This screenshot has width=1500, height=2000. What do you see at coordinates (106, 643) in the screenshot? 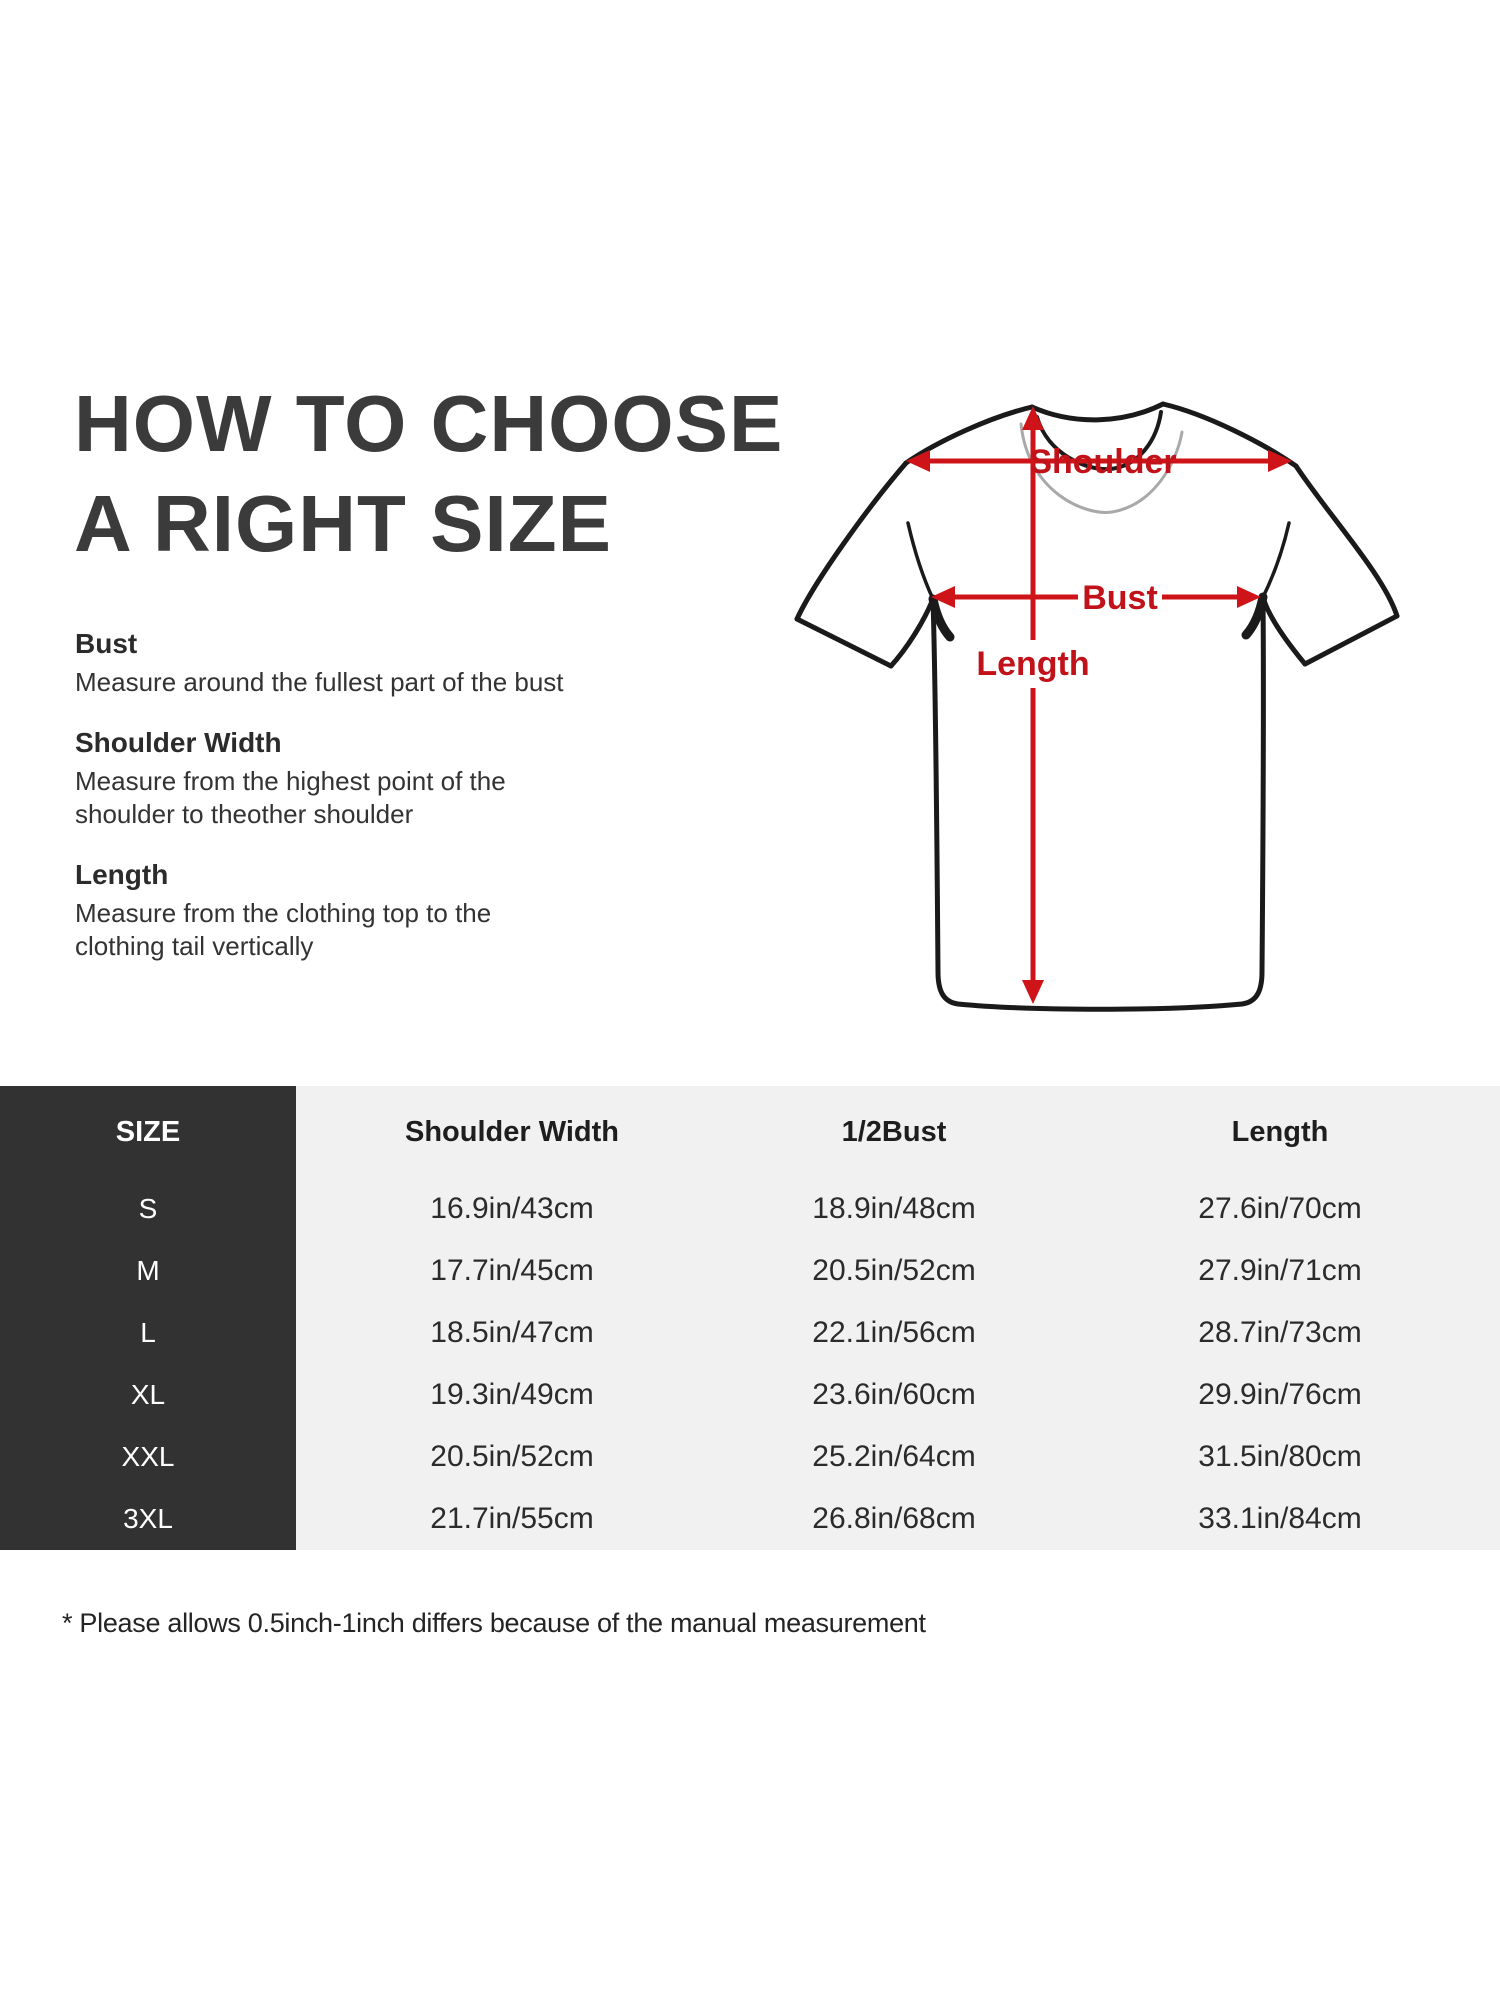
I see `guide-bust-label: Bust` at bounding box center [106, 643].